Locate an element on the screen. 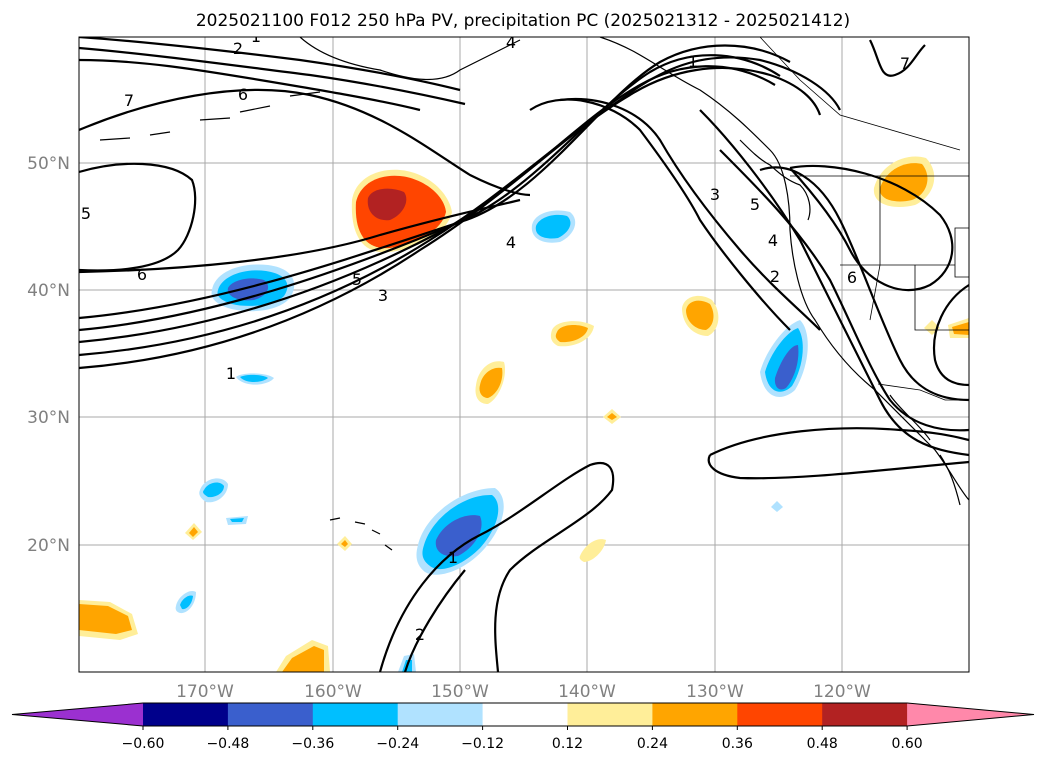 This screenshot has height=765, width=1047. precip-blob-34n-148w is located at coordinates (490, 382).